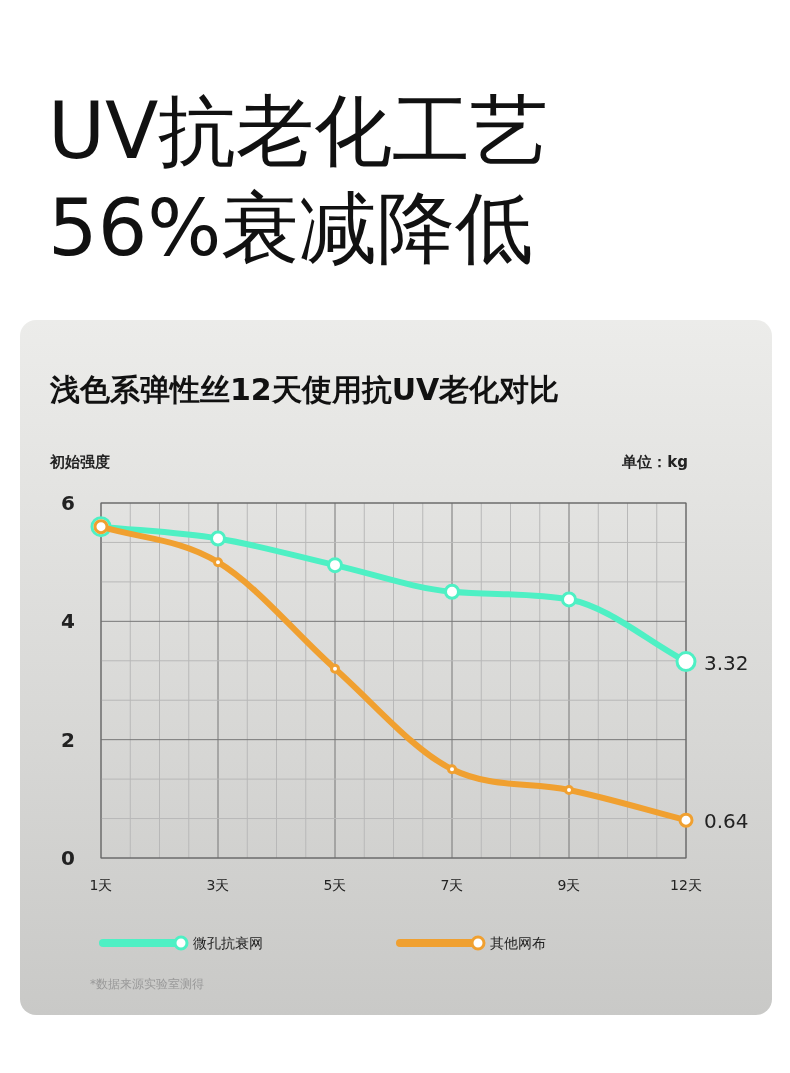  What do you see at coordinates (304, 389) in the screenshot?
I see `text: 浅色系弹性丝12天使用抗UV老化对比` at bounding box center [304, 389].